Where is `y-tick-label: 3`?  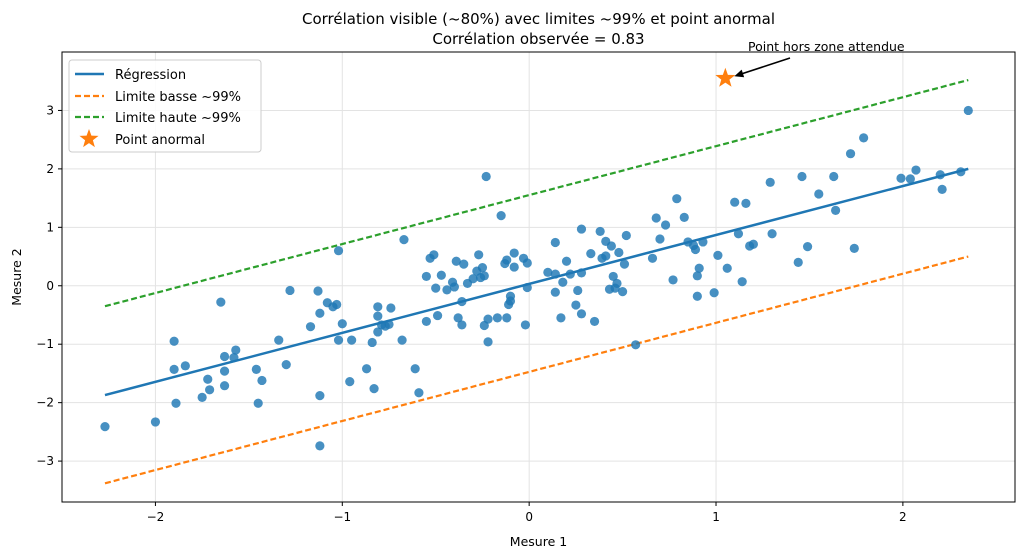 y-tick-label: 3 is located at coordinates (50, 110).